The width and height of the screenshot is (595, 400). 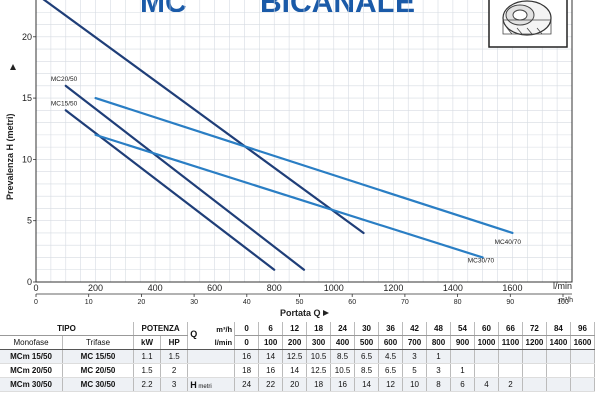 I want to click on h-header-cell: H metri, so click(x=211, y=384).